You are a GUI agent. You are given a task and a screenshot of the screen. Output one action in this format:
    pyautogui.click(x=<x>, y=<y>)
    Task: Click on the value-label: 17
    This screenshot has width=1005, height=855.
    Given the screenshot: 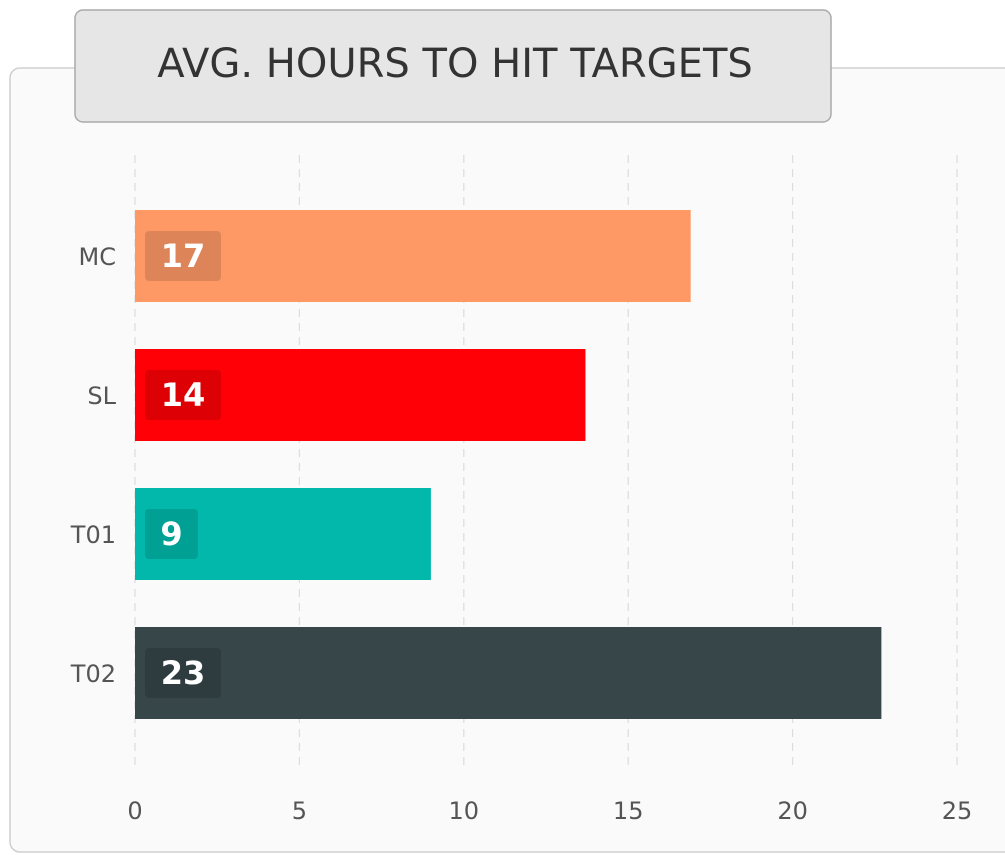 What is the action you would take?
    pyautogui.click(x=183, y=256)
    